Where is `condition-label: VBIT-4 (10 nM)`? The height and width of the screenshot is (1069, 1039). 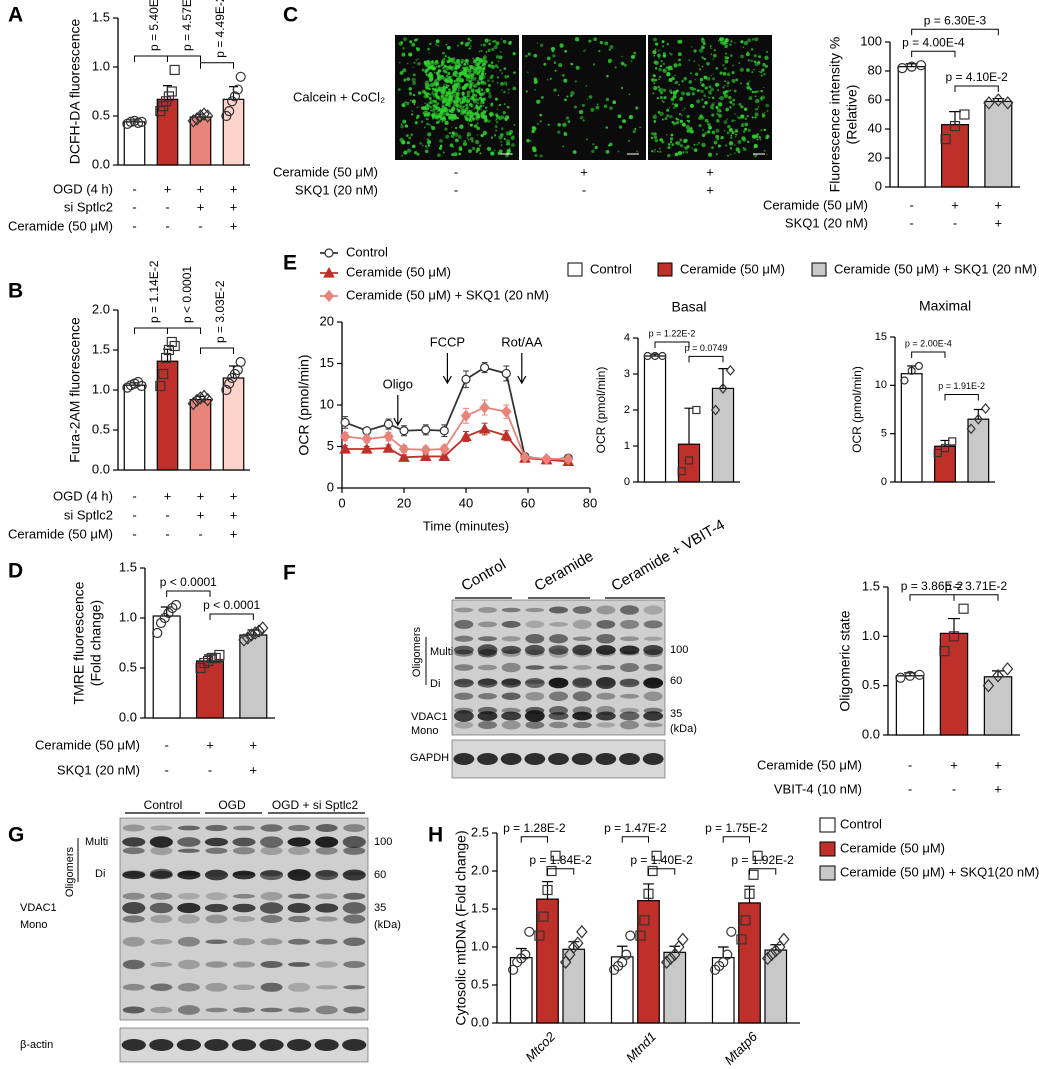
condition-label: VBIT-4 (10 nM) is located at coordinates (818, 788).